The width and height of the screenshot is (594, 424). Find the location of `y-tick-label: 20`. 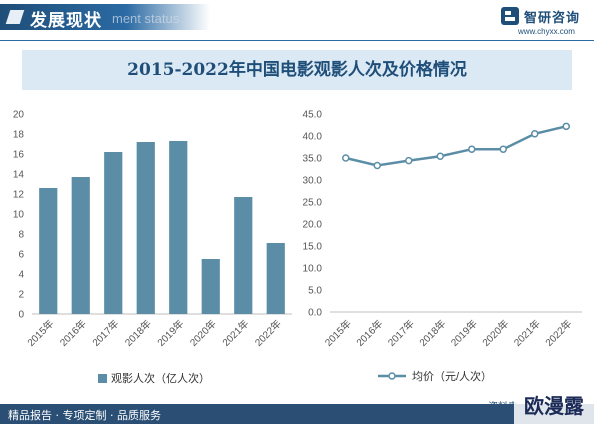

y-tick-label: 20 is located at coordinates (19, 115).